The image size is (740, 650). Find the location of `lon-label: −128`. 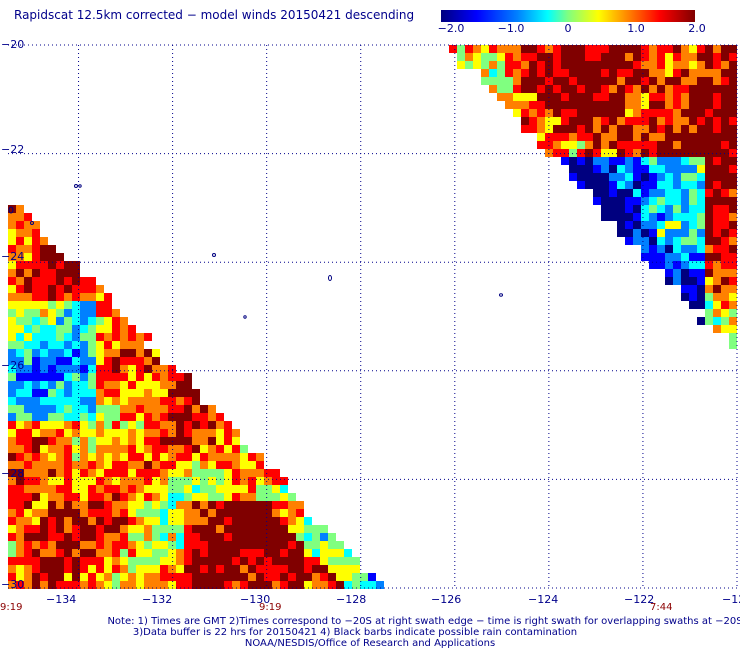

lon-label: −128 is located at coordinates (351, 599).